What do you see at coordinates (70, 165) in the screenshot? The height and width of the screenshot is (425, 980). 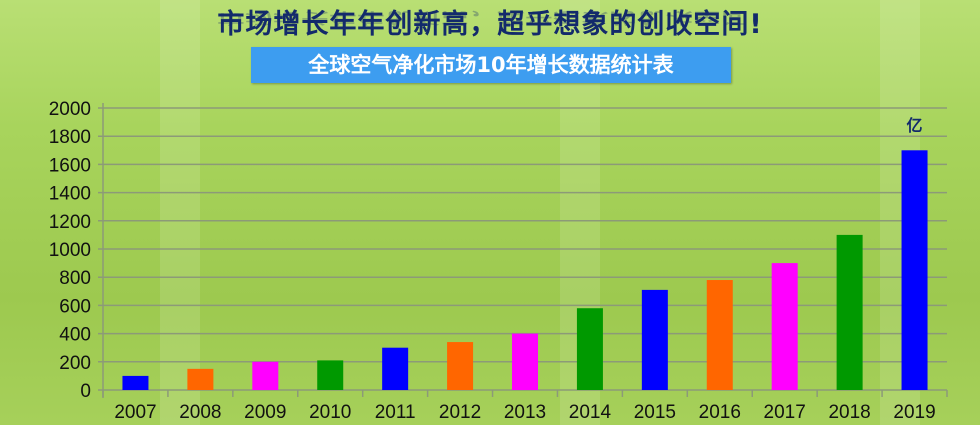 I see `y-tick-label: 1600` at bounding box center [70, 165].